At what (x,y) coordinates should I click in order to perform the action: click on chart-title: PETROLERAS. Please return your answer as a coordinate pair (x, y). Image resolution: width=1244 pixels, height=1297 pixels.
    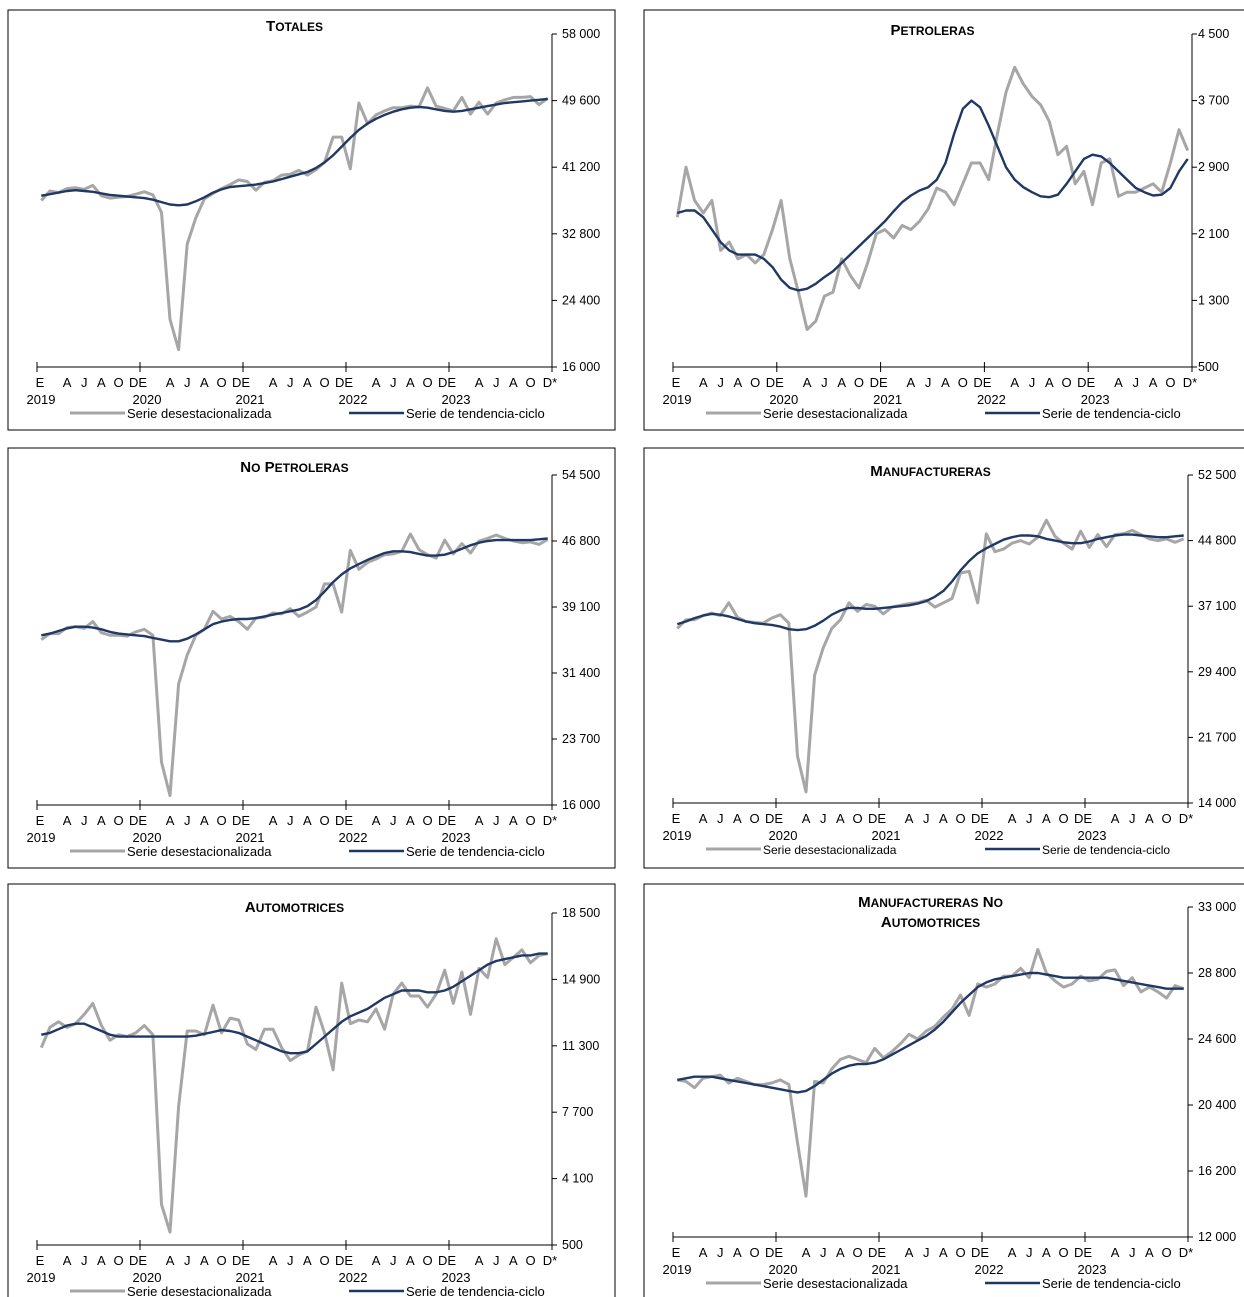
    Looking at the image, I should click on (932, 30).